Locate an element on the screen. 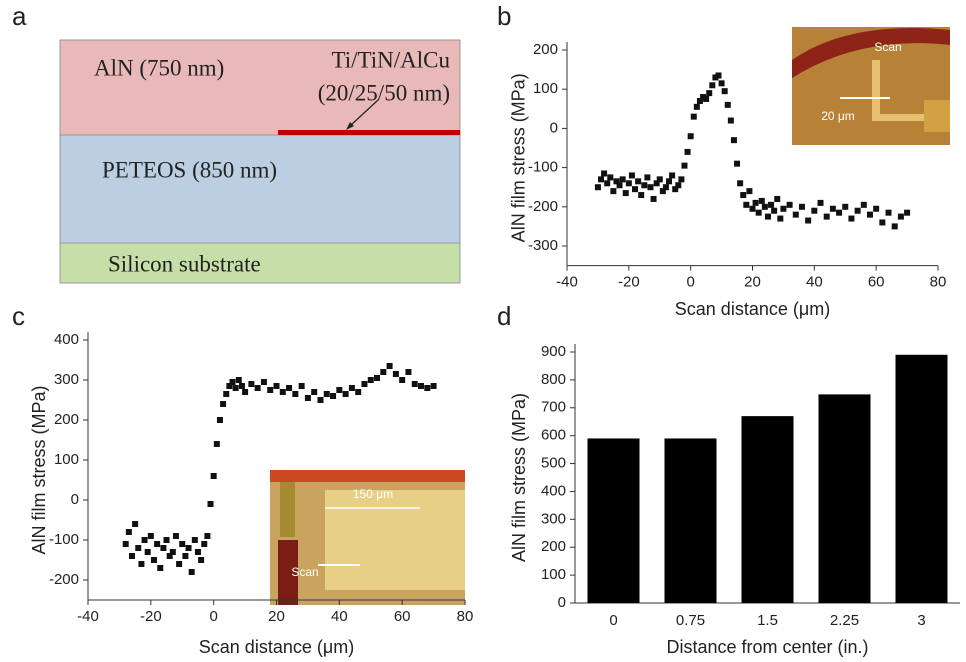 Image resolution: width=966 pixels, height=662 pixels. layer-label: Silicon substrate is located at coordinates (184, 263).